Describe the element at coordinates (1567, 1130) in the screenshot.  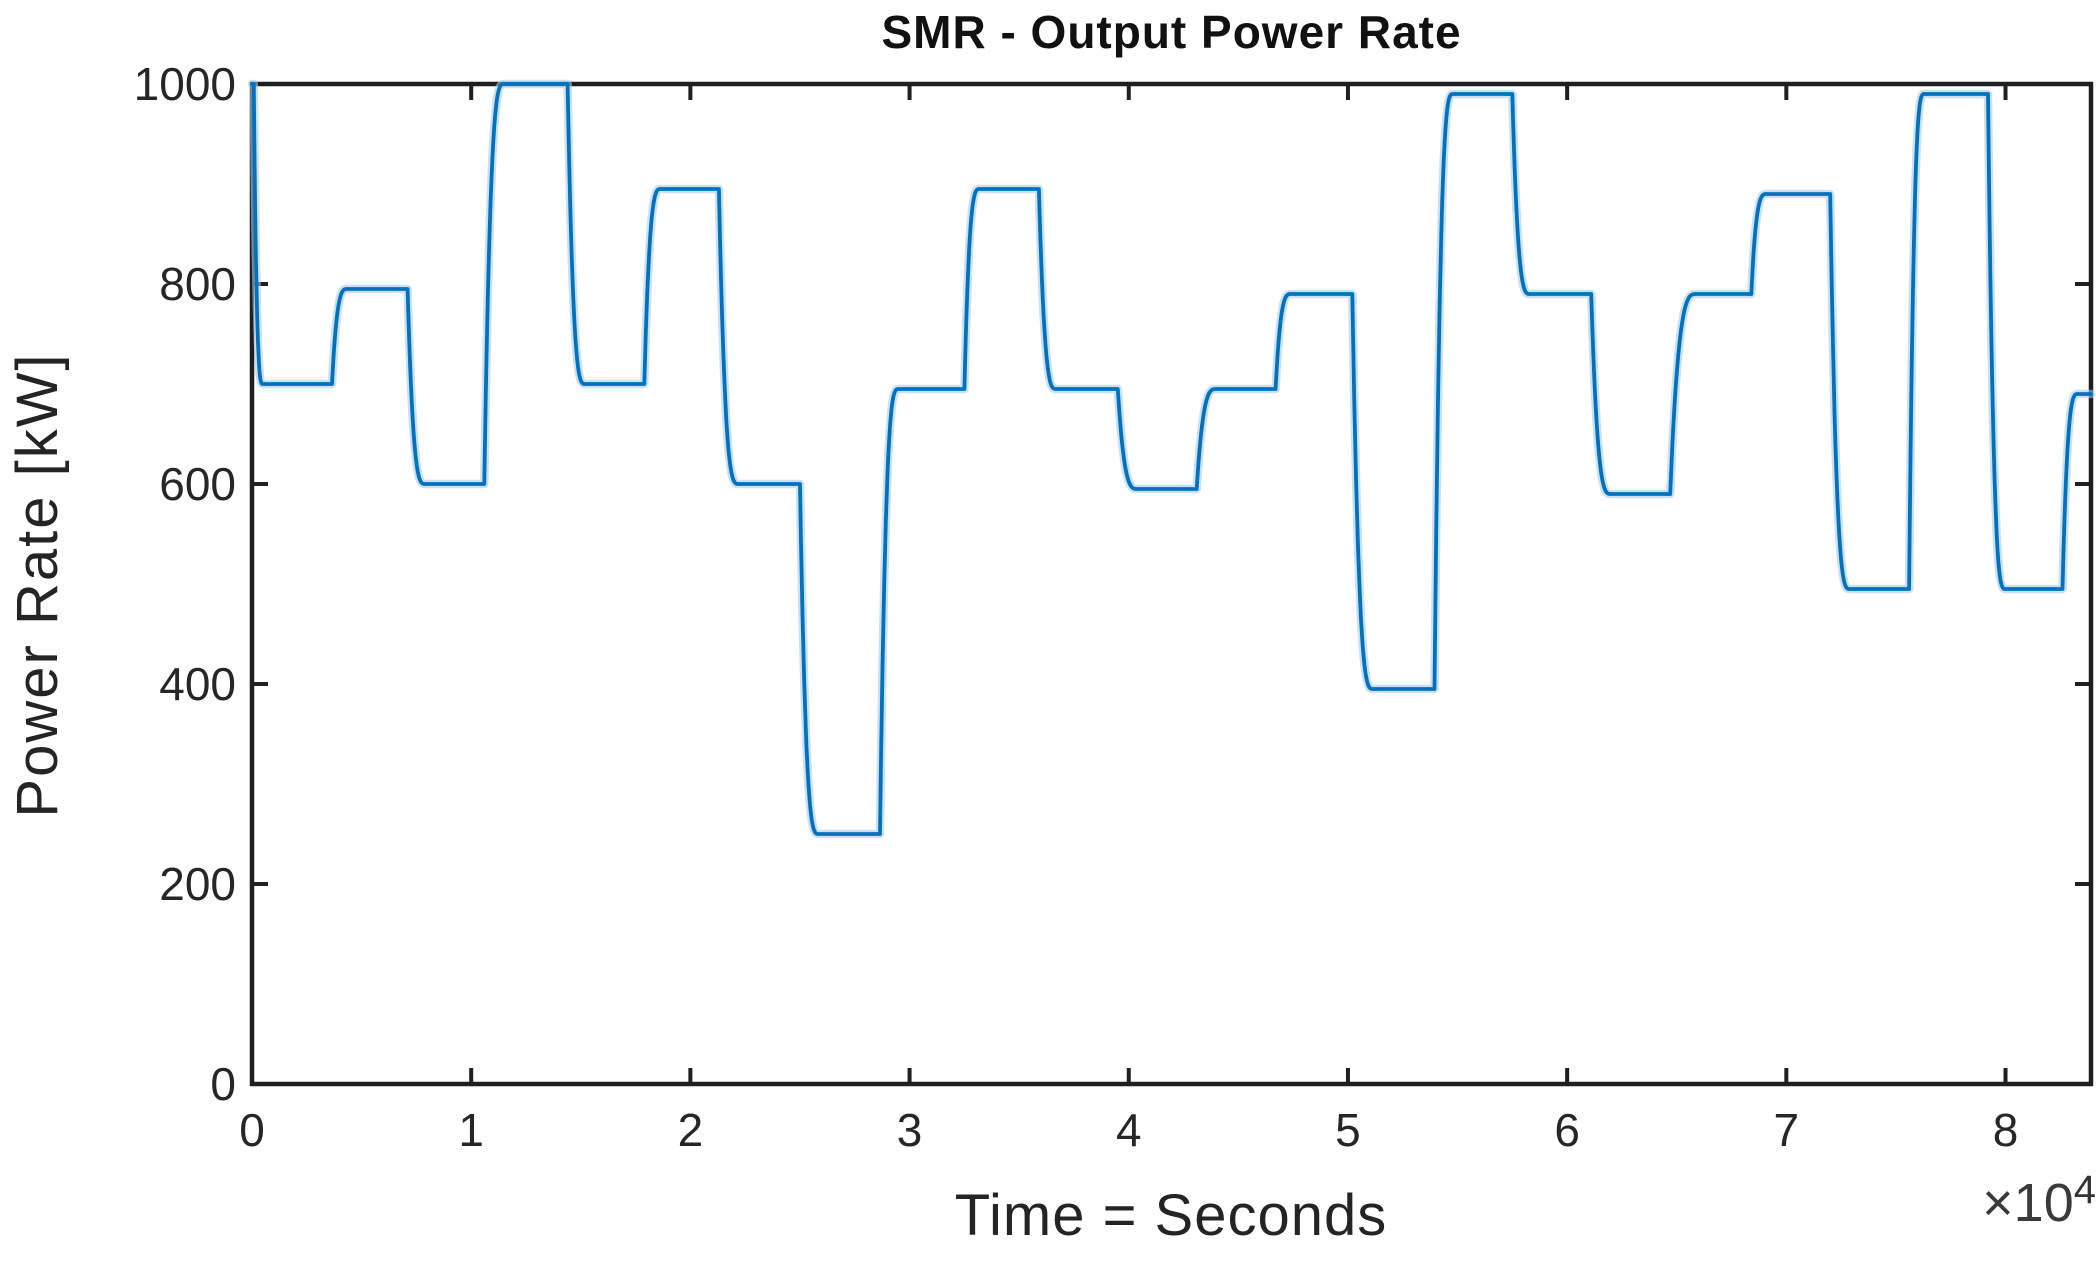
I see `x-tick-label: 6` at that location.